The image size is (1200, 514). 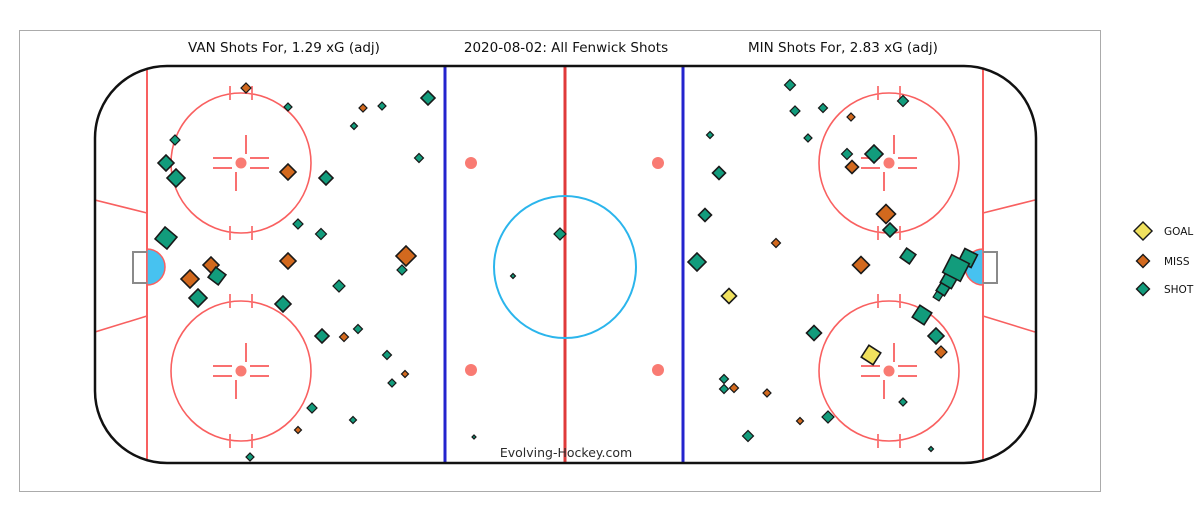 I want to click on legend-label-goal: GOAL, so click(x=1178, y=232).